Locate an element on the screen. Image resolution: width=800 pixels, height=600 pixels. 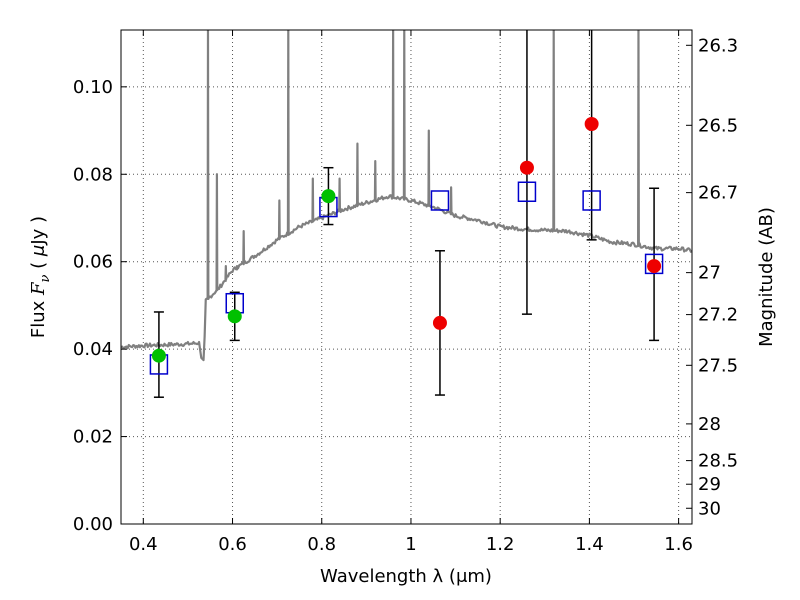
x-tick-label: 0.4 is located at coordinates (143, 544).